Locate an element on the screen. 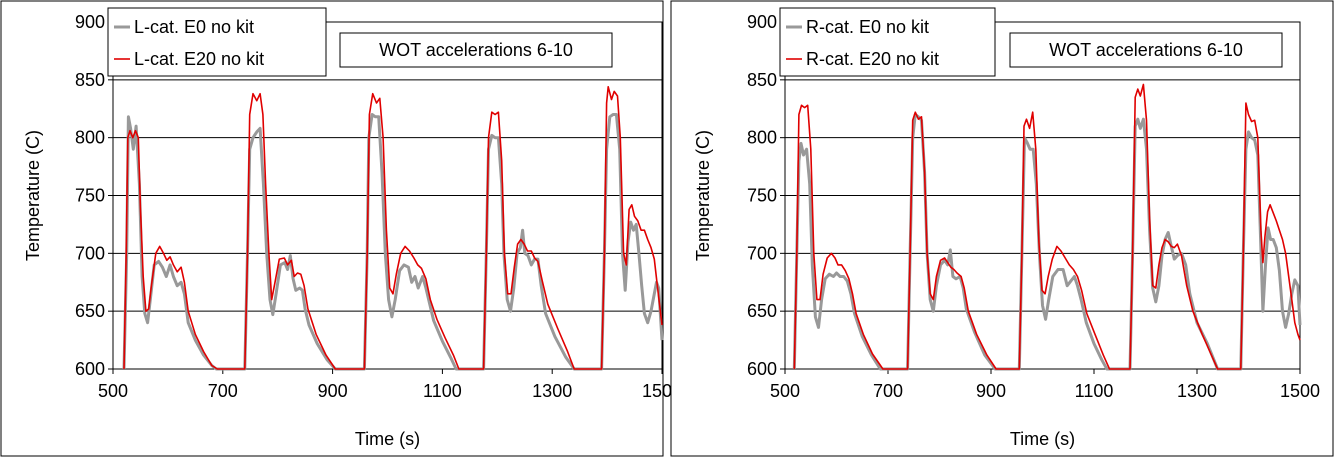 Image resolution: width=1335 pixels, height=457 pixels. legend-label-2: L-cat. E20 no kit is located at coordinates (199, 59).